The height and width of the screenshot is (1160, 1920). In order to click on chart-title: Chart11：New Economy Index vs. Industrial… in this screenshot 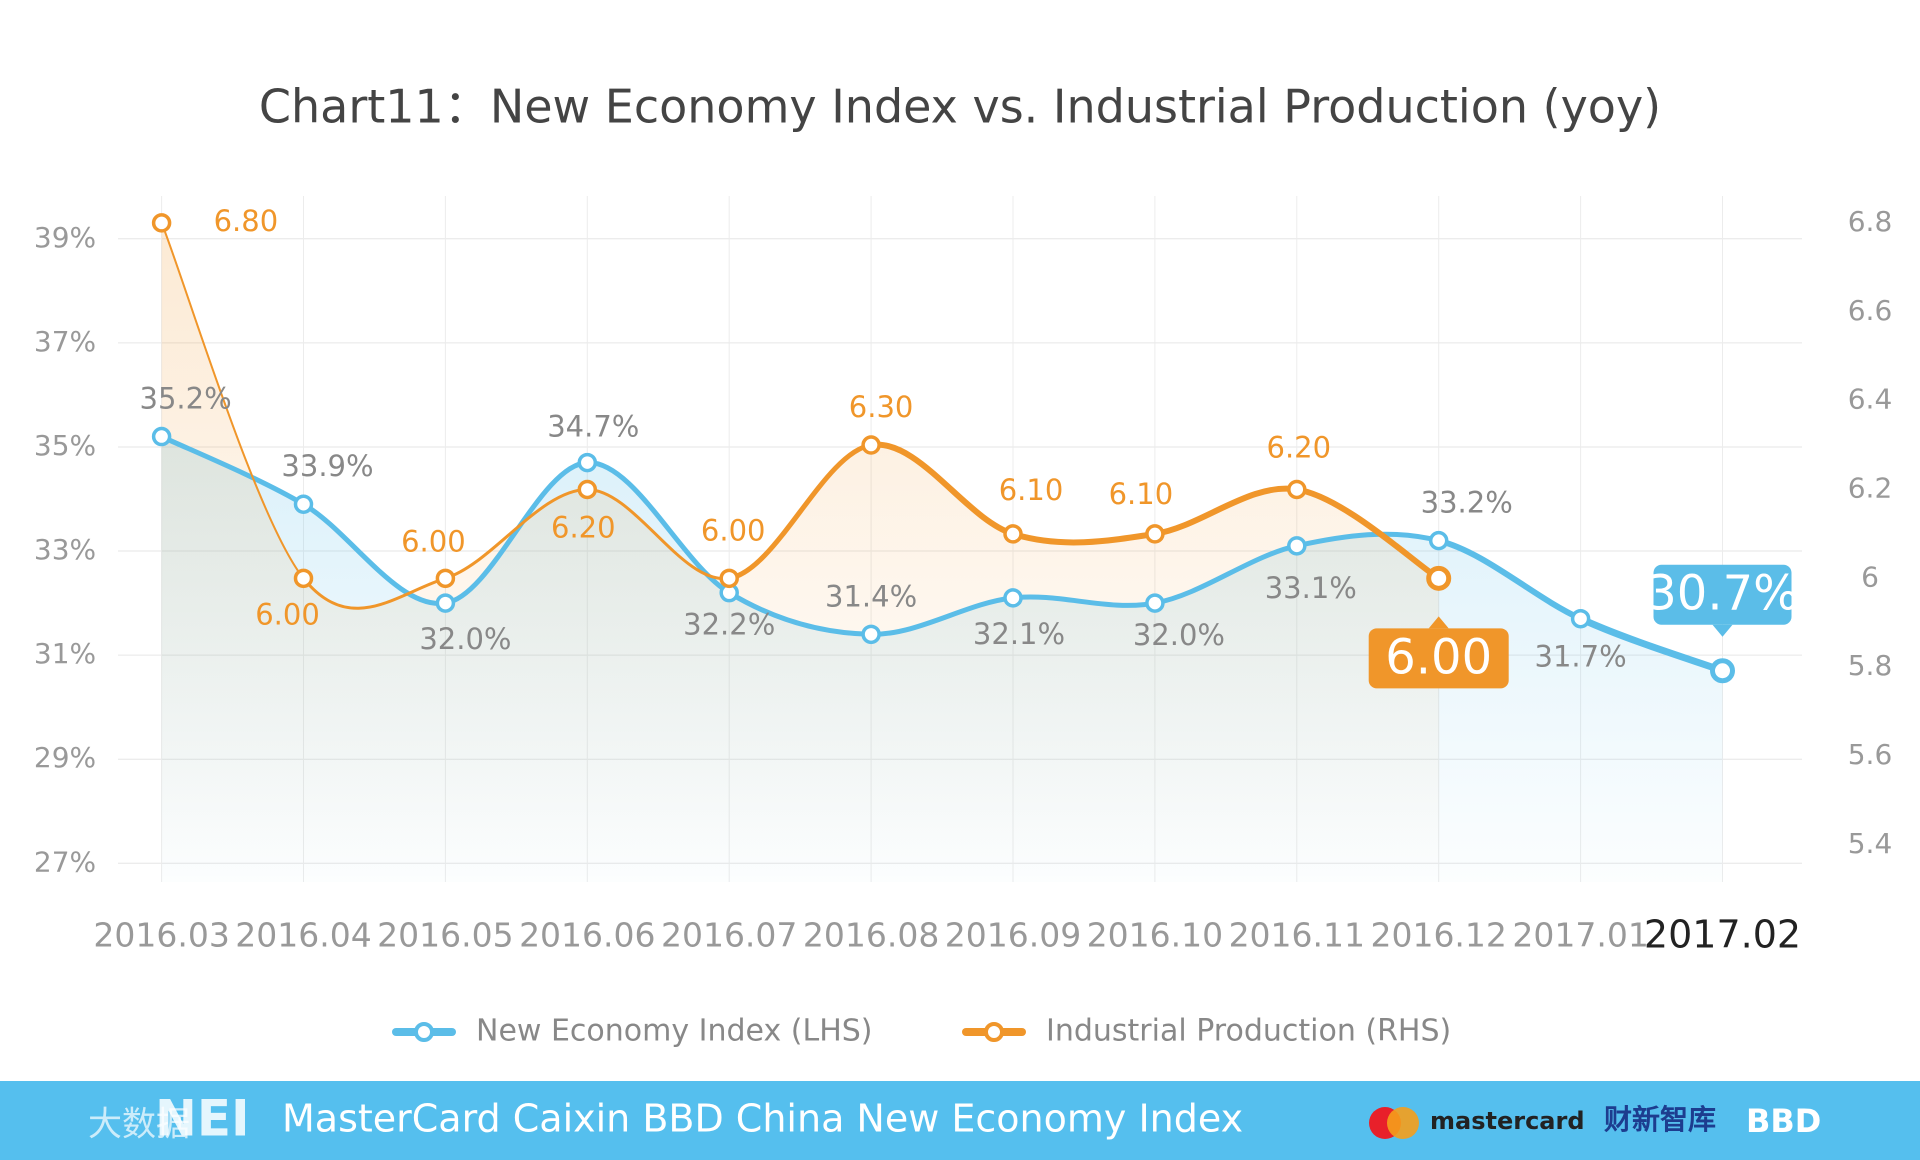, I will do `click(960, 107)`.